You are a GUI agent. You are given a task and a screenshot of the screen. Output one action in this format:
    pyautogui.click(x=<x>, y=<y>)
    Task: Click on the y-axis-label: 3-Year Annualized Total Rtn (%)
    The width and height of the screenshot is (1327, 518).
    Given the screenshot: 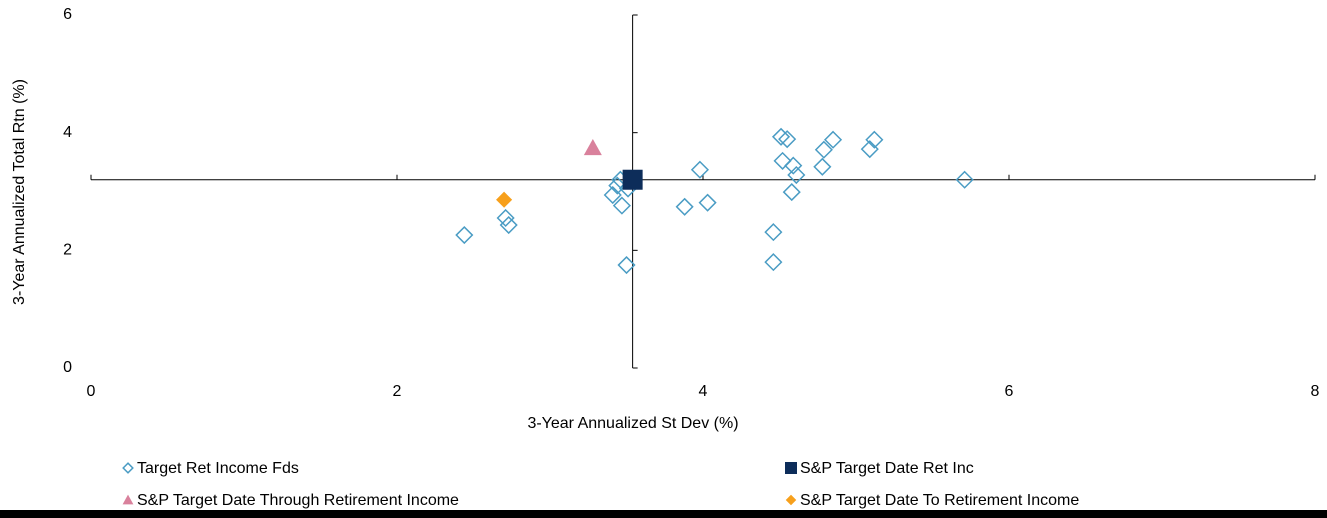 What is the action you would take?
    pyautogui.click(x=19, y=192)
    